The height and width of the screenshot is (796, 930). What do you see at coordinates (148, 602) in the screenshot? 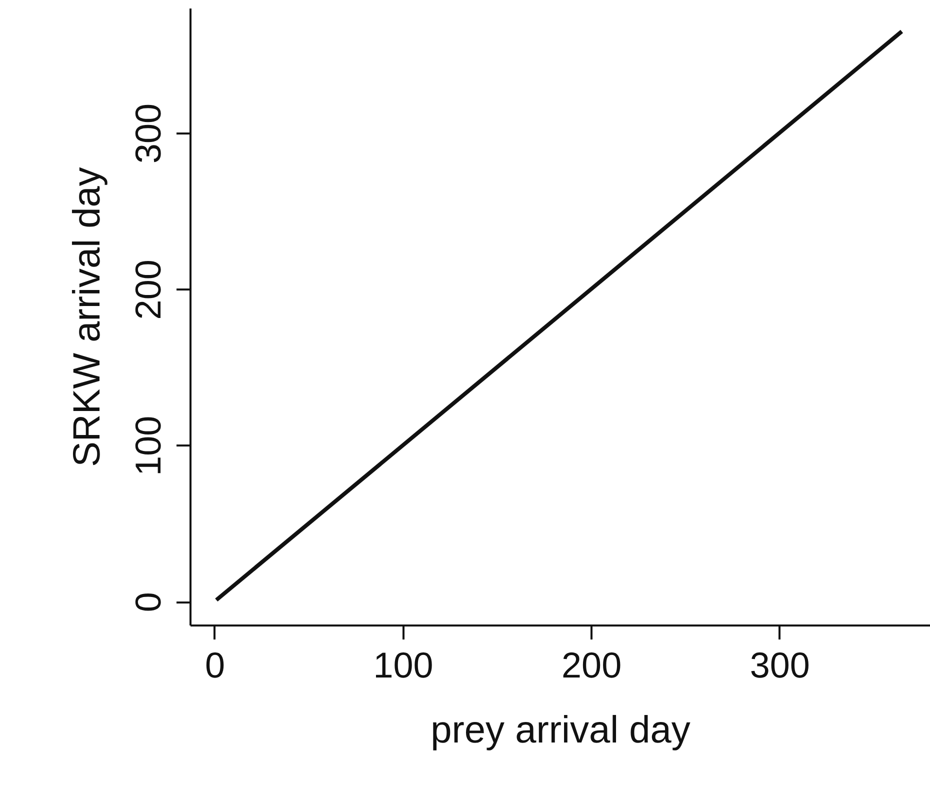
I see `y-tick-label: 0` at bounding box center [148, 602].